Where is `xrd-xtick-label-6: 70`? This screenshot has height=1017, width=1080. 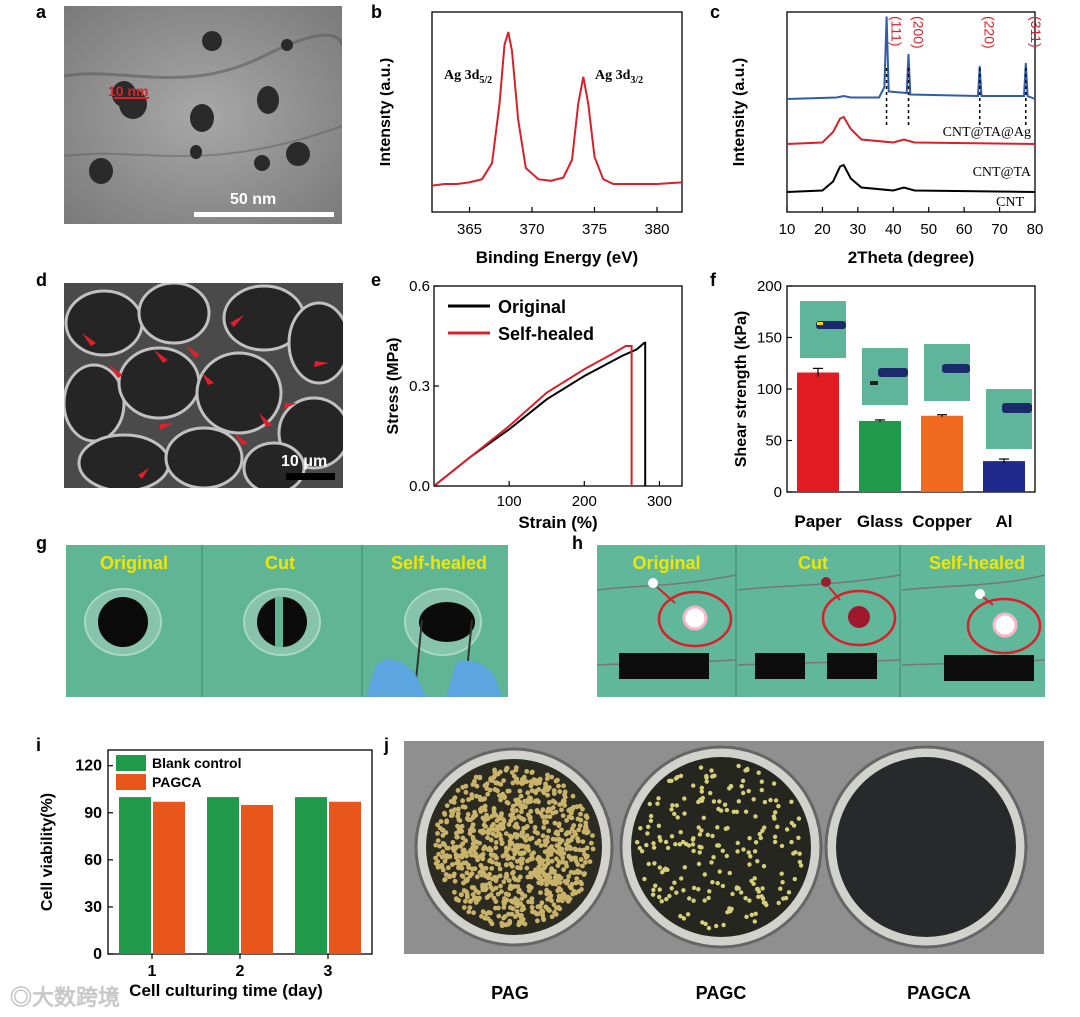 xrd-xtick-label-6: 70 is located at coordinates (999, 229).